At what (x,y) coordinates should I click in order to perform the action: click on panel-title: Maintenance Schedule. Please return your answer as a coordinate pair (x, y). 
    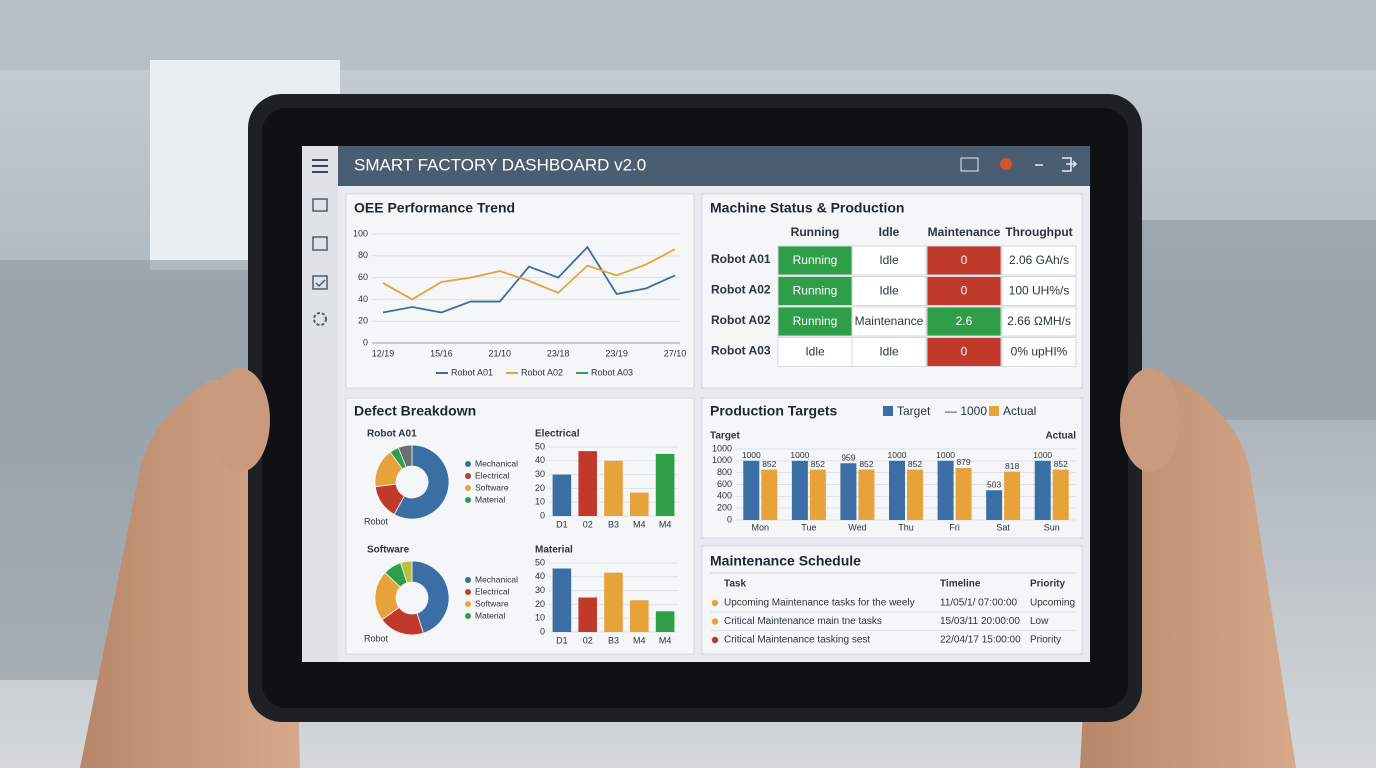
    Looking at the image, I should click on (785, 561).